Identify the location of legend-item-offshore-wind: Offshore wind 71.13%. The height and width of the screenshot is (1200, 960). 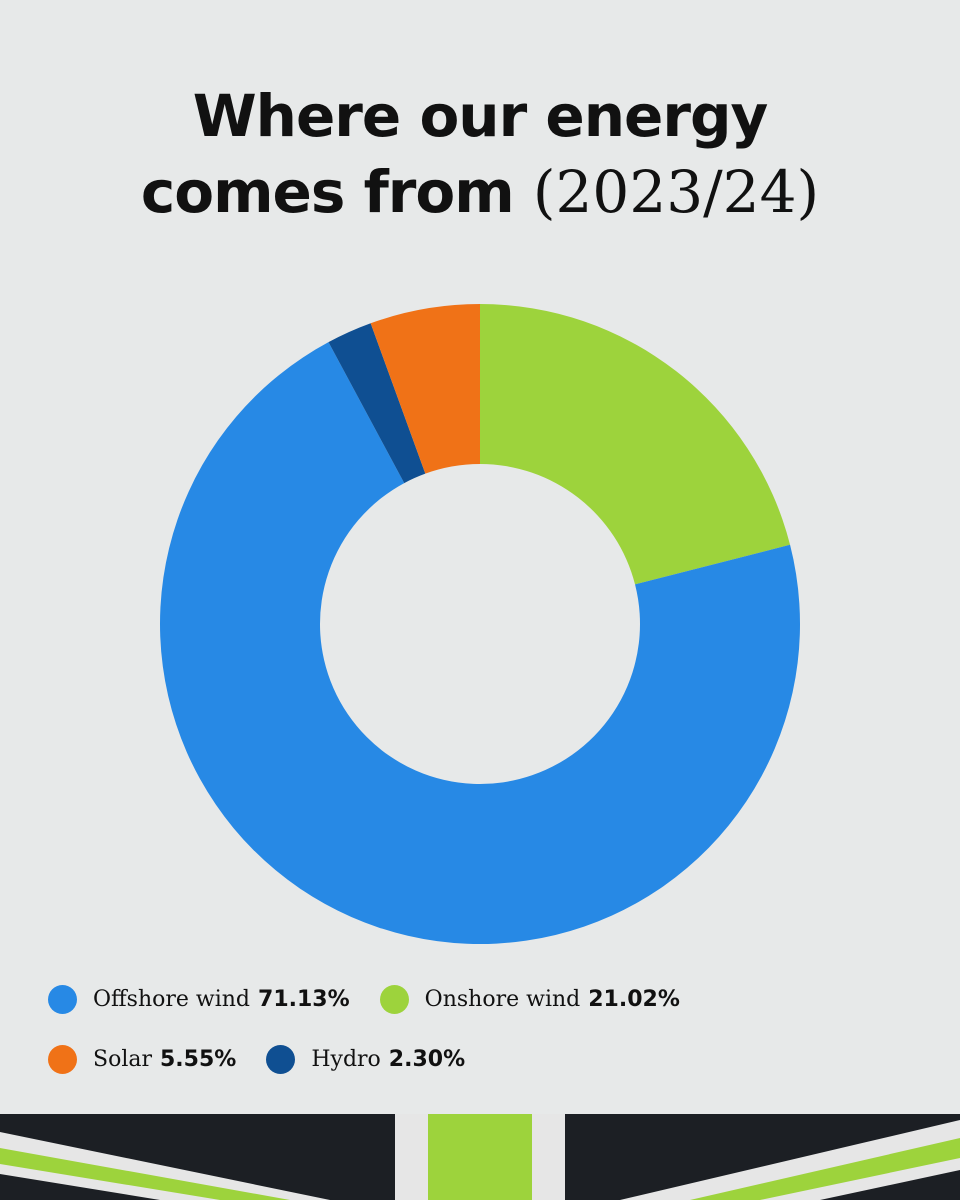
(199, 999).